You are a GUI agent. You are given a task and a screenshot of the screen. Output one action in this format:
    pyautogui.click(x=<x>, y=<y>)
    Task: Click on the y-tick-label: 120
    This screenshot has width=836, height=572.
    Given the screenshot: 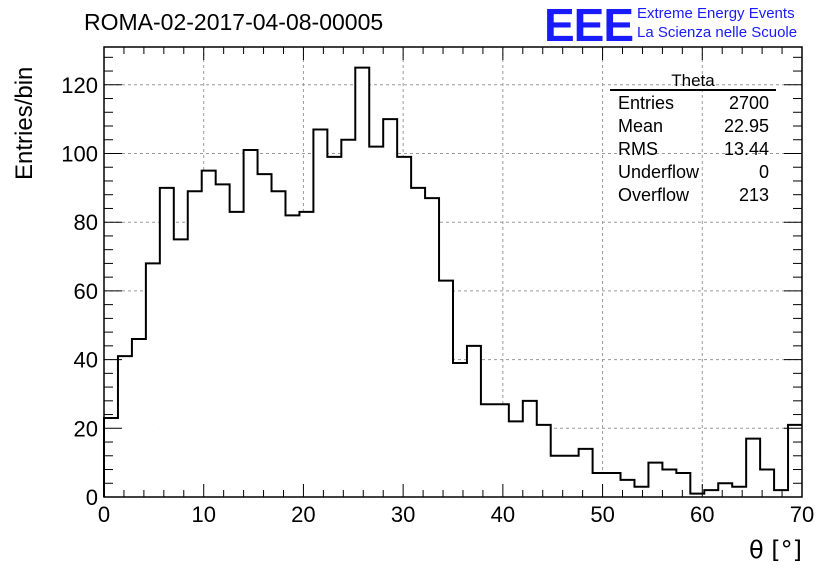 What is the action you would take?
    pyautogui.click(x=79, y=85)
    